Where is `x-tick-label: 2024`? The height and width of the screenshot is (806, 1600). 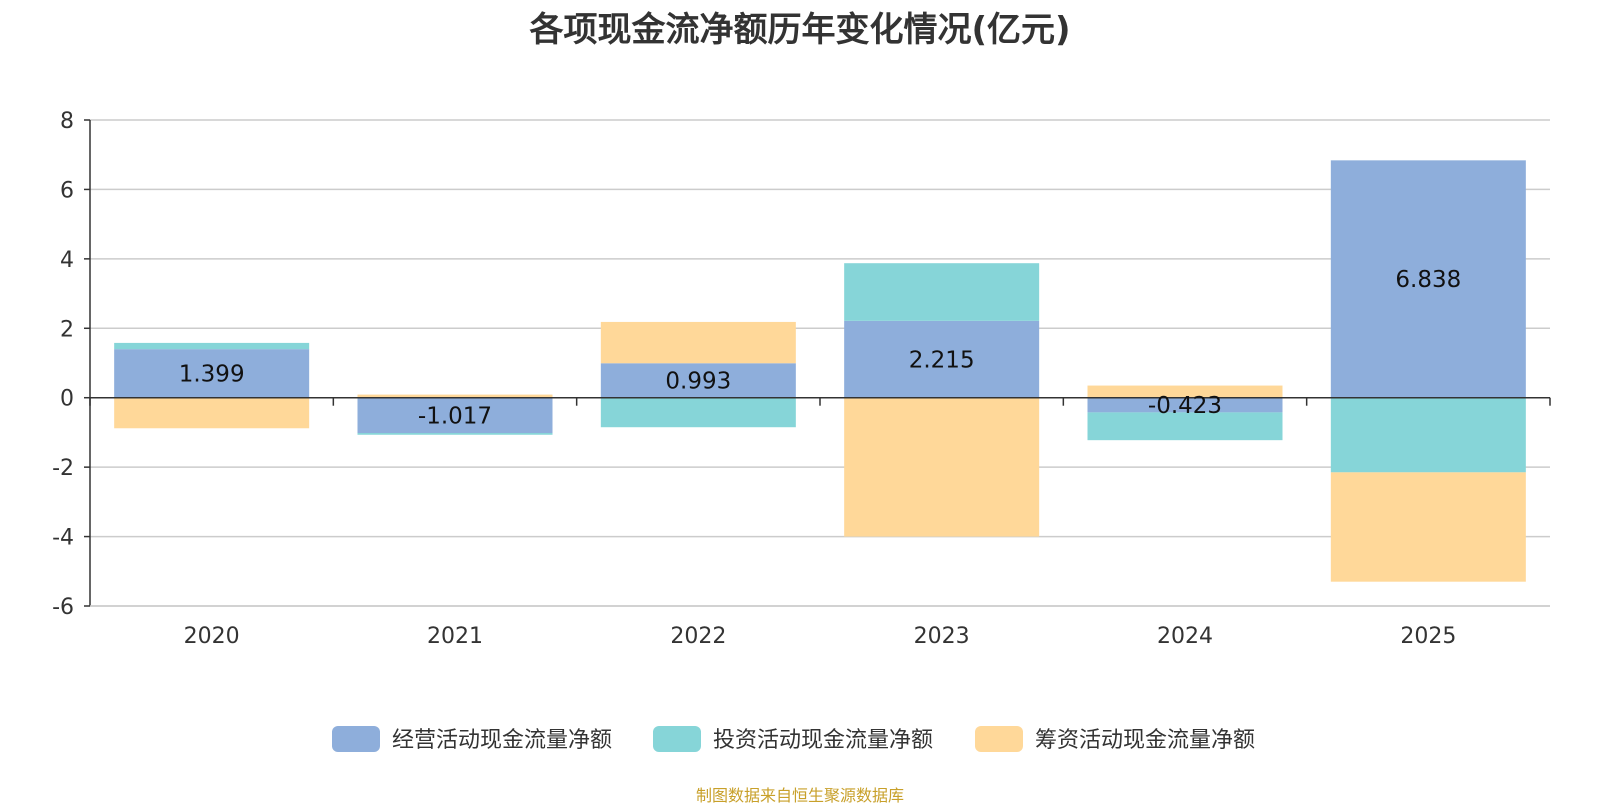 x-tick-label: 2024 is located at coordinates (1185, 636).